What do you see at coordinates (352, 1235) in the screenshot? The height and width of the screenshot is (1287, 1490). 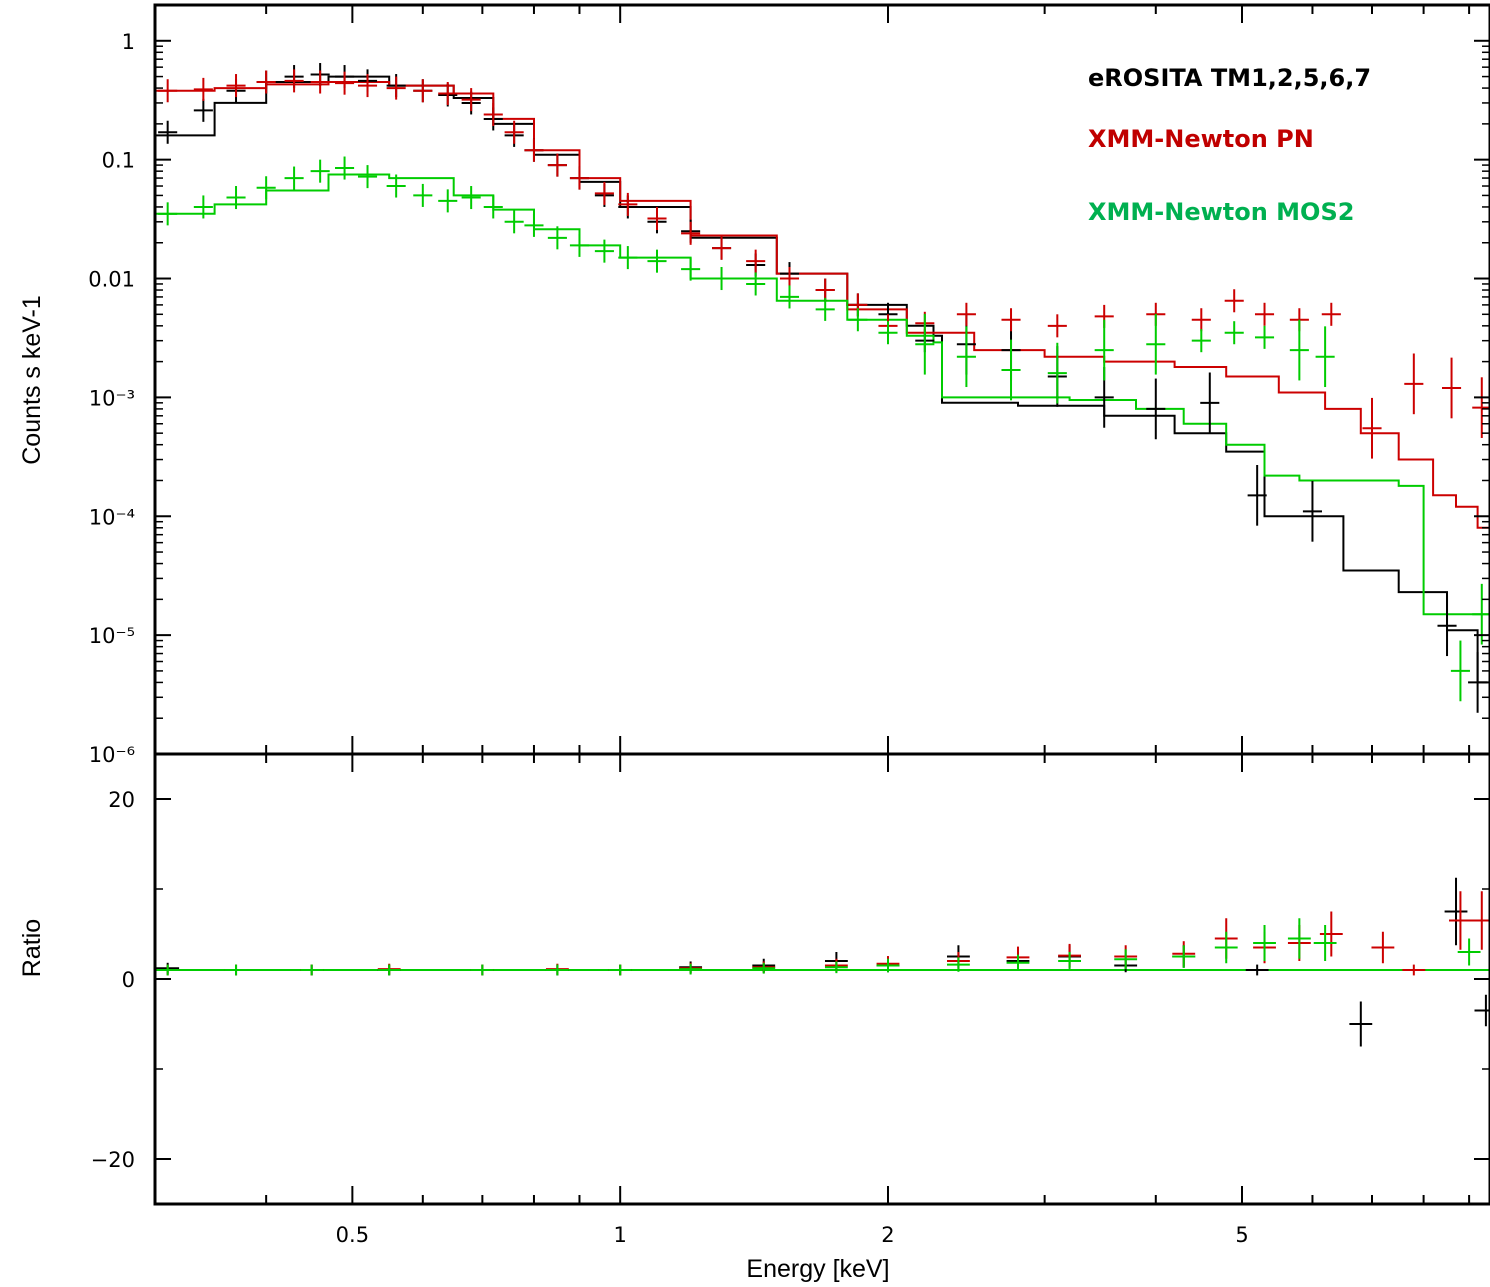 I see `x-tick-label: 0.5` at bounding box center [352, 1235].